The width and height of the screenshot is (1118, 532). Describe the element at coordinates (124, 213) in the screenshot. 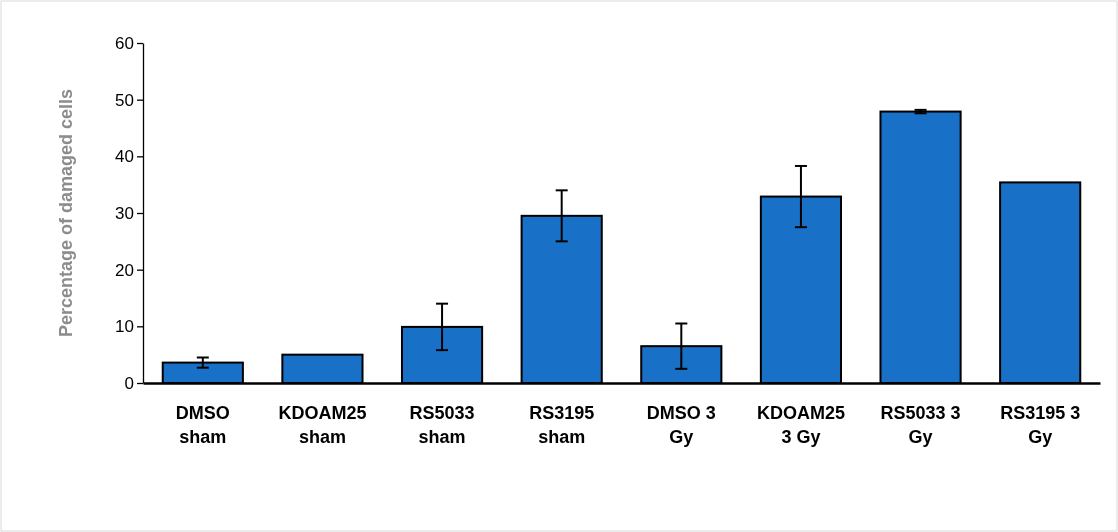

I see `y-tick-label: 30` at that location.